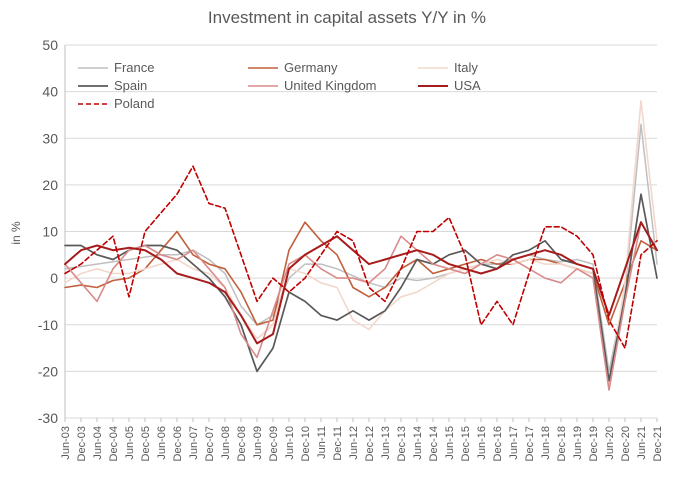 This screenshot has height=489, width=694. Describe the element at coordinates (82, 443) in the screenshot. I see `x-tick-label: Dec-03` at that location.